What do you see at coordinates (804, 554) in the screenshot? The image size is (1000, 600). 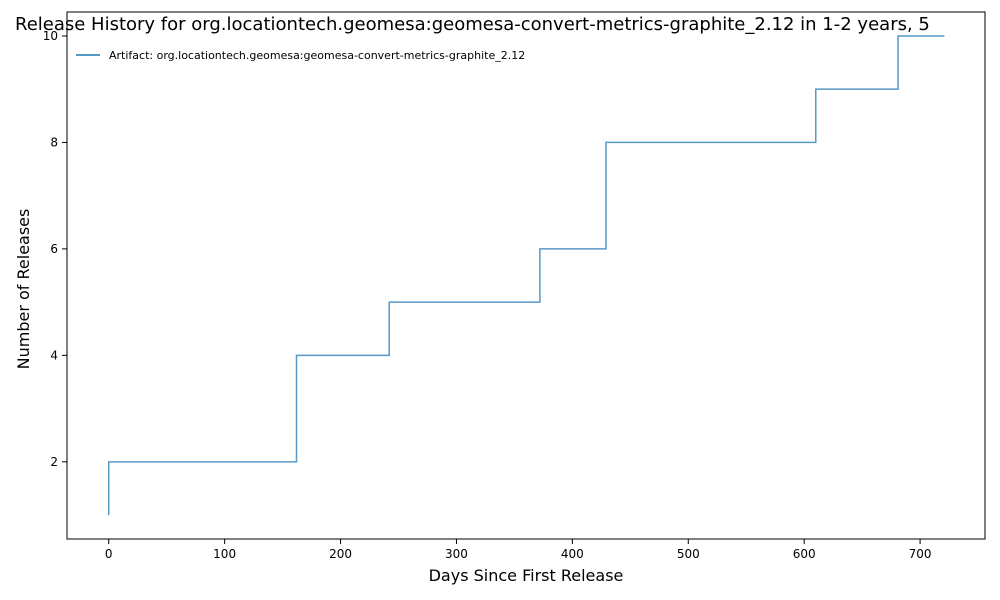 I see `x-tick-label: 600` at bounding box center [804, 554].